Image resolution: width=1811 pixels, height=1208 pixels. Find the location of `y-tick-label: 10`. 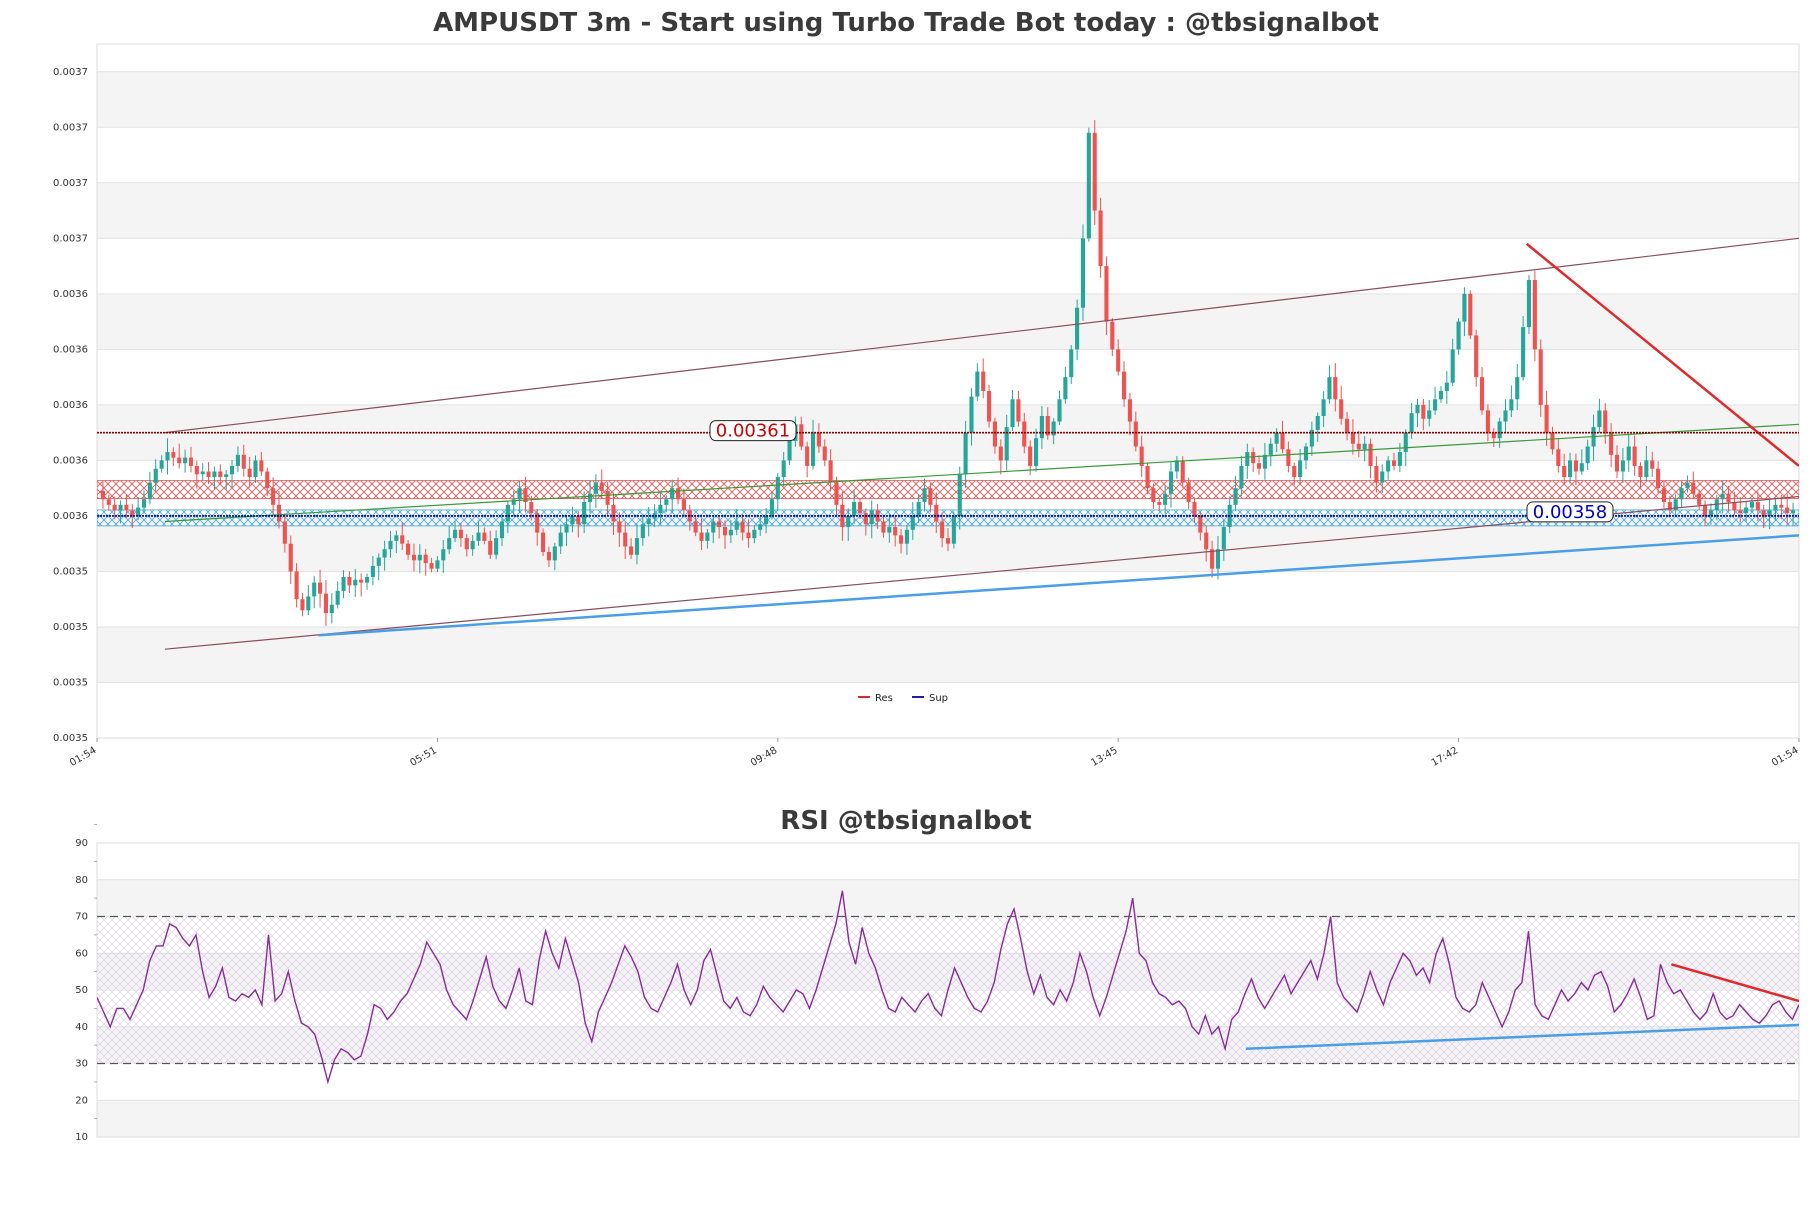

y-tick-label: 10 is located at coordinates (81, 1137).